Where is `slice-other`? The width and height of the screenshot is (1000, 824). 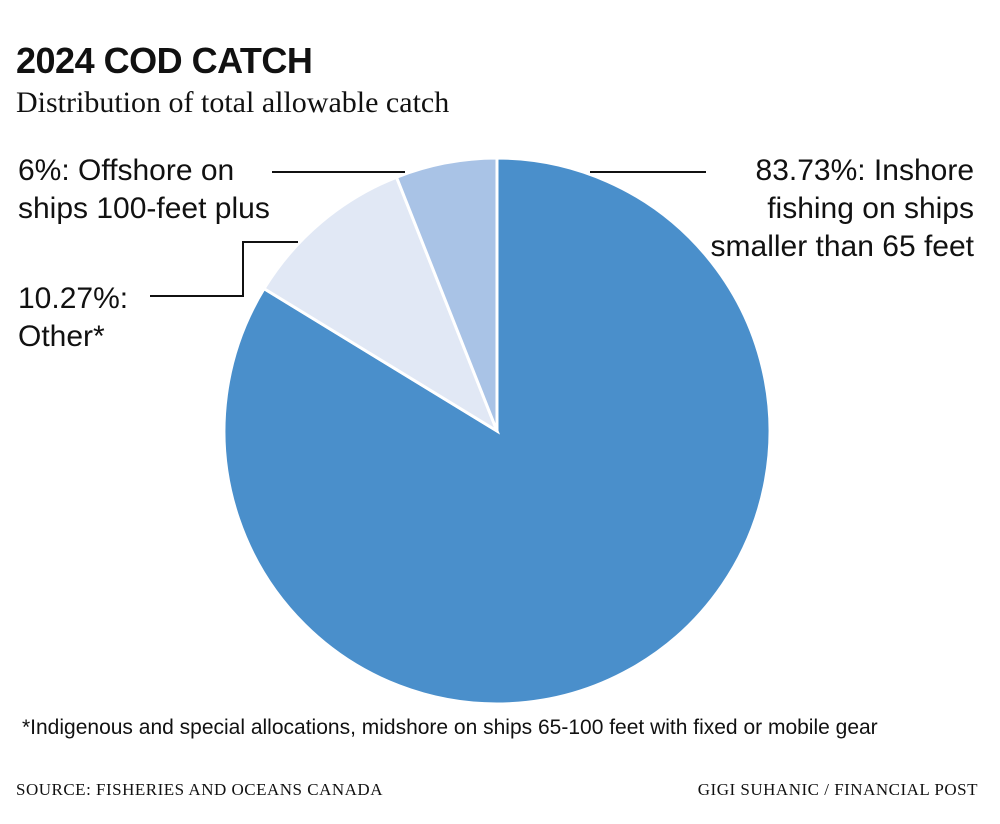 slice-other is located at coordinates (381, 305).